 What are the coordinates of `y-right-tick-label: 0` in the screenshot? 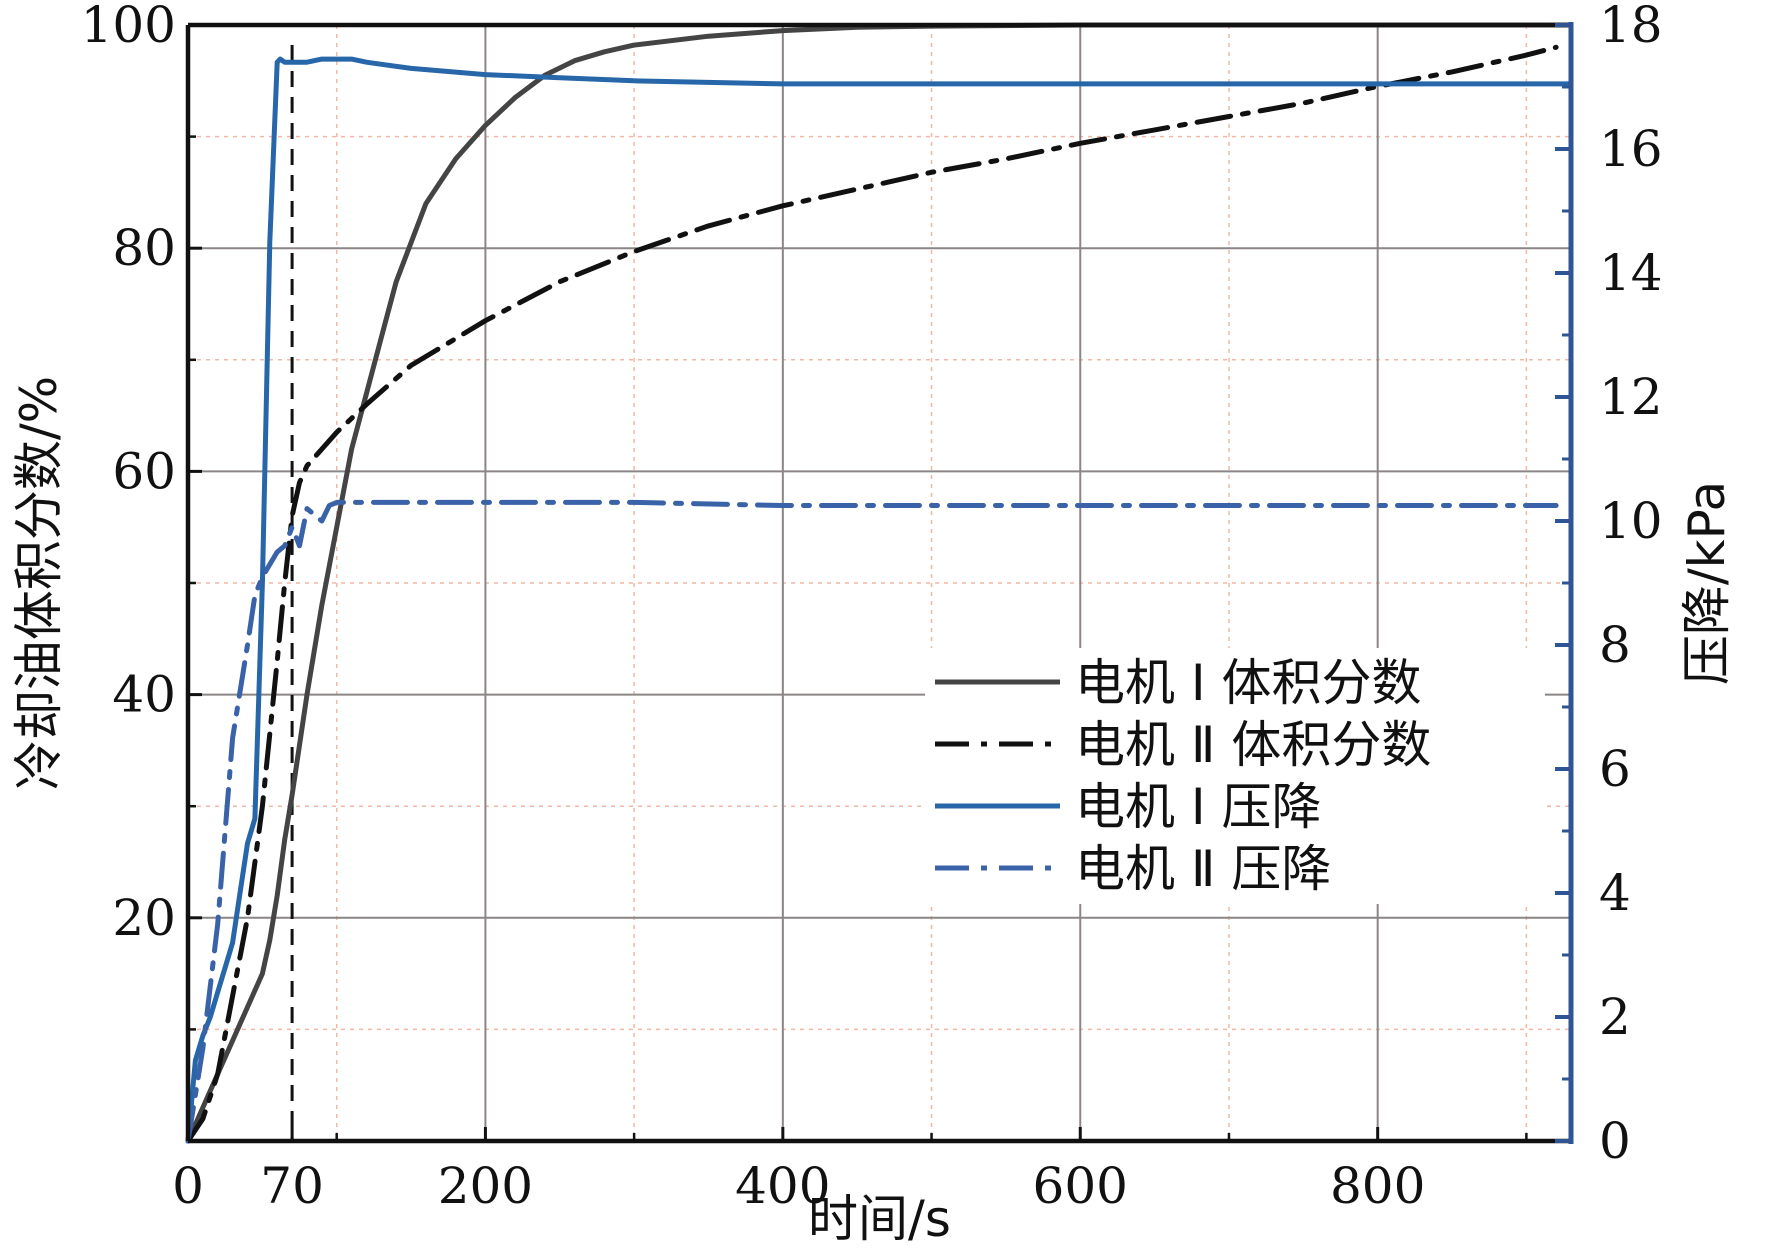 It's located at (1615, 1141).